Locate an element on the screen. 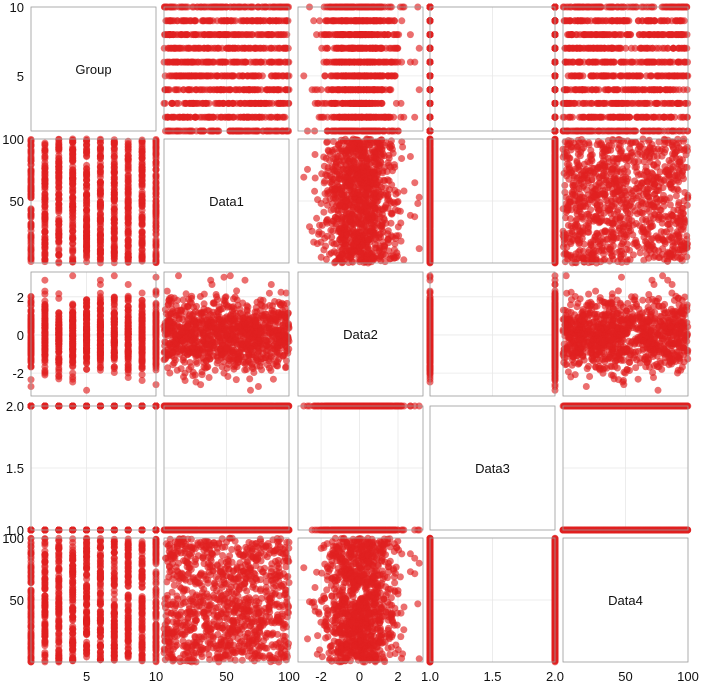  cell-group-vs-data4 is located at coordinates (625, 69).